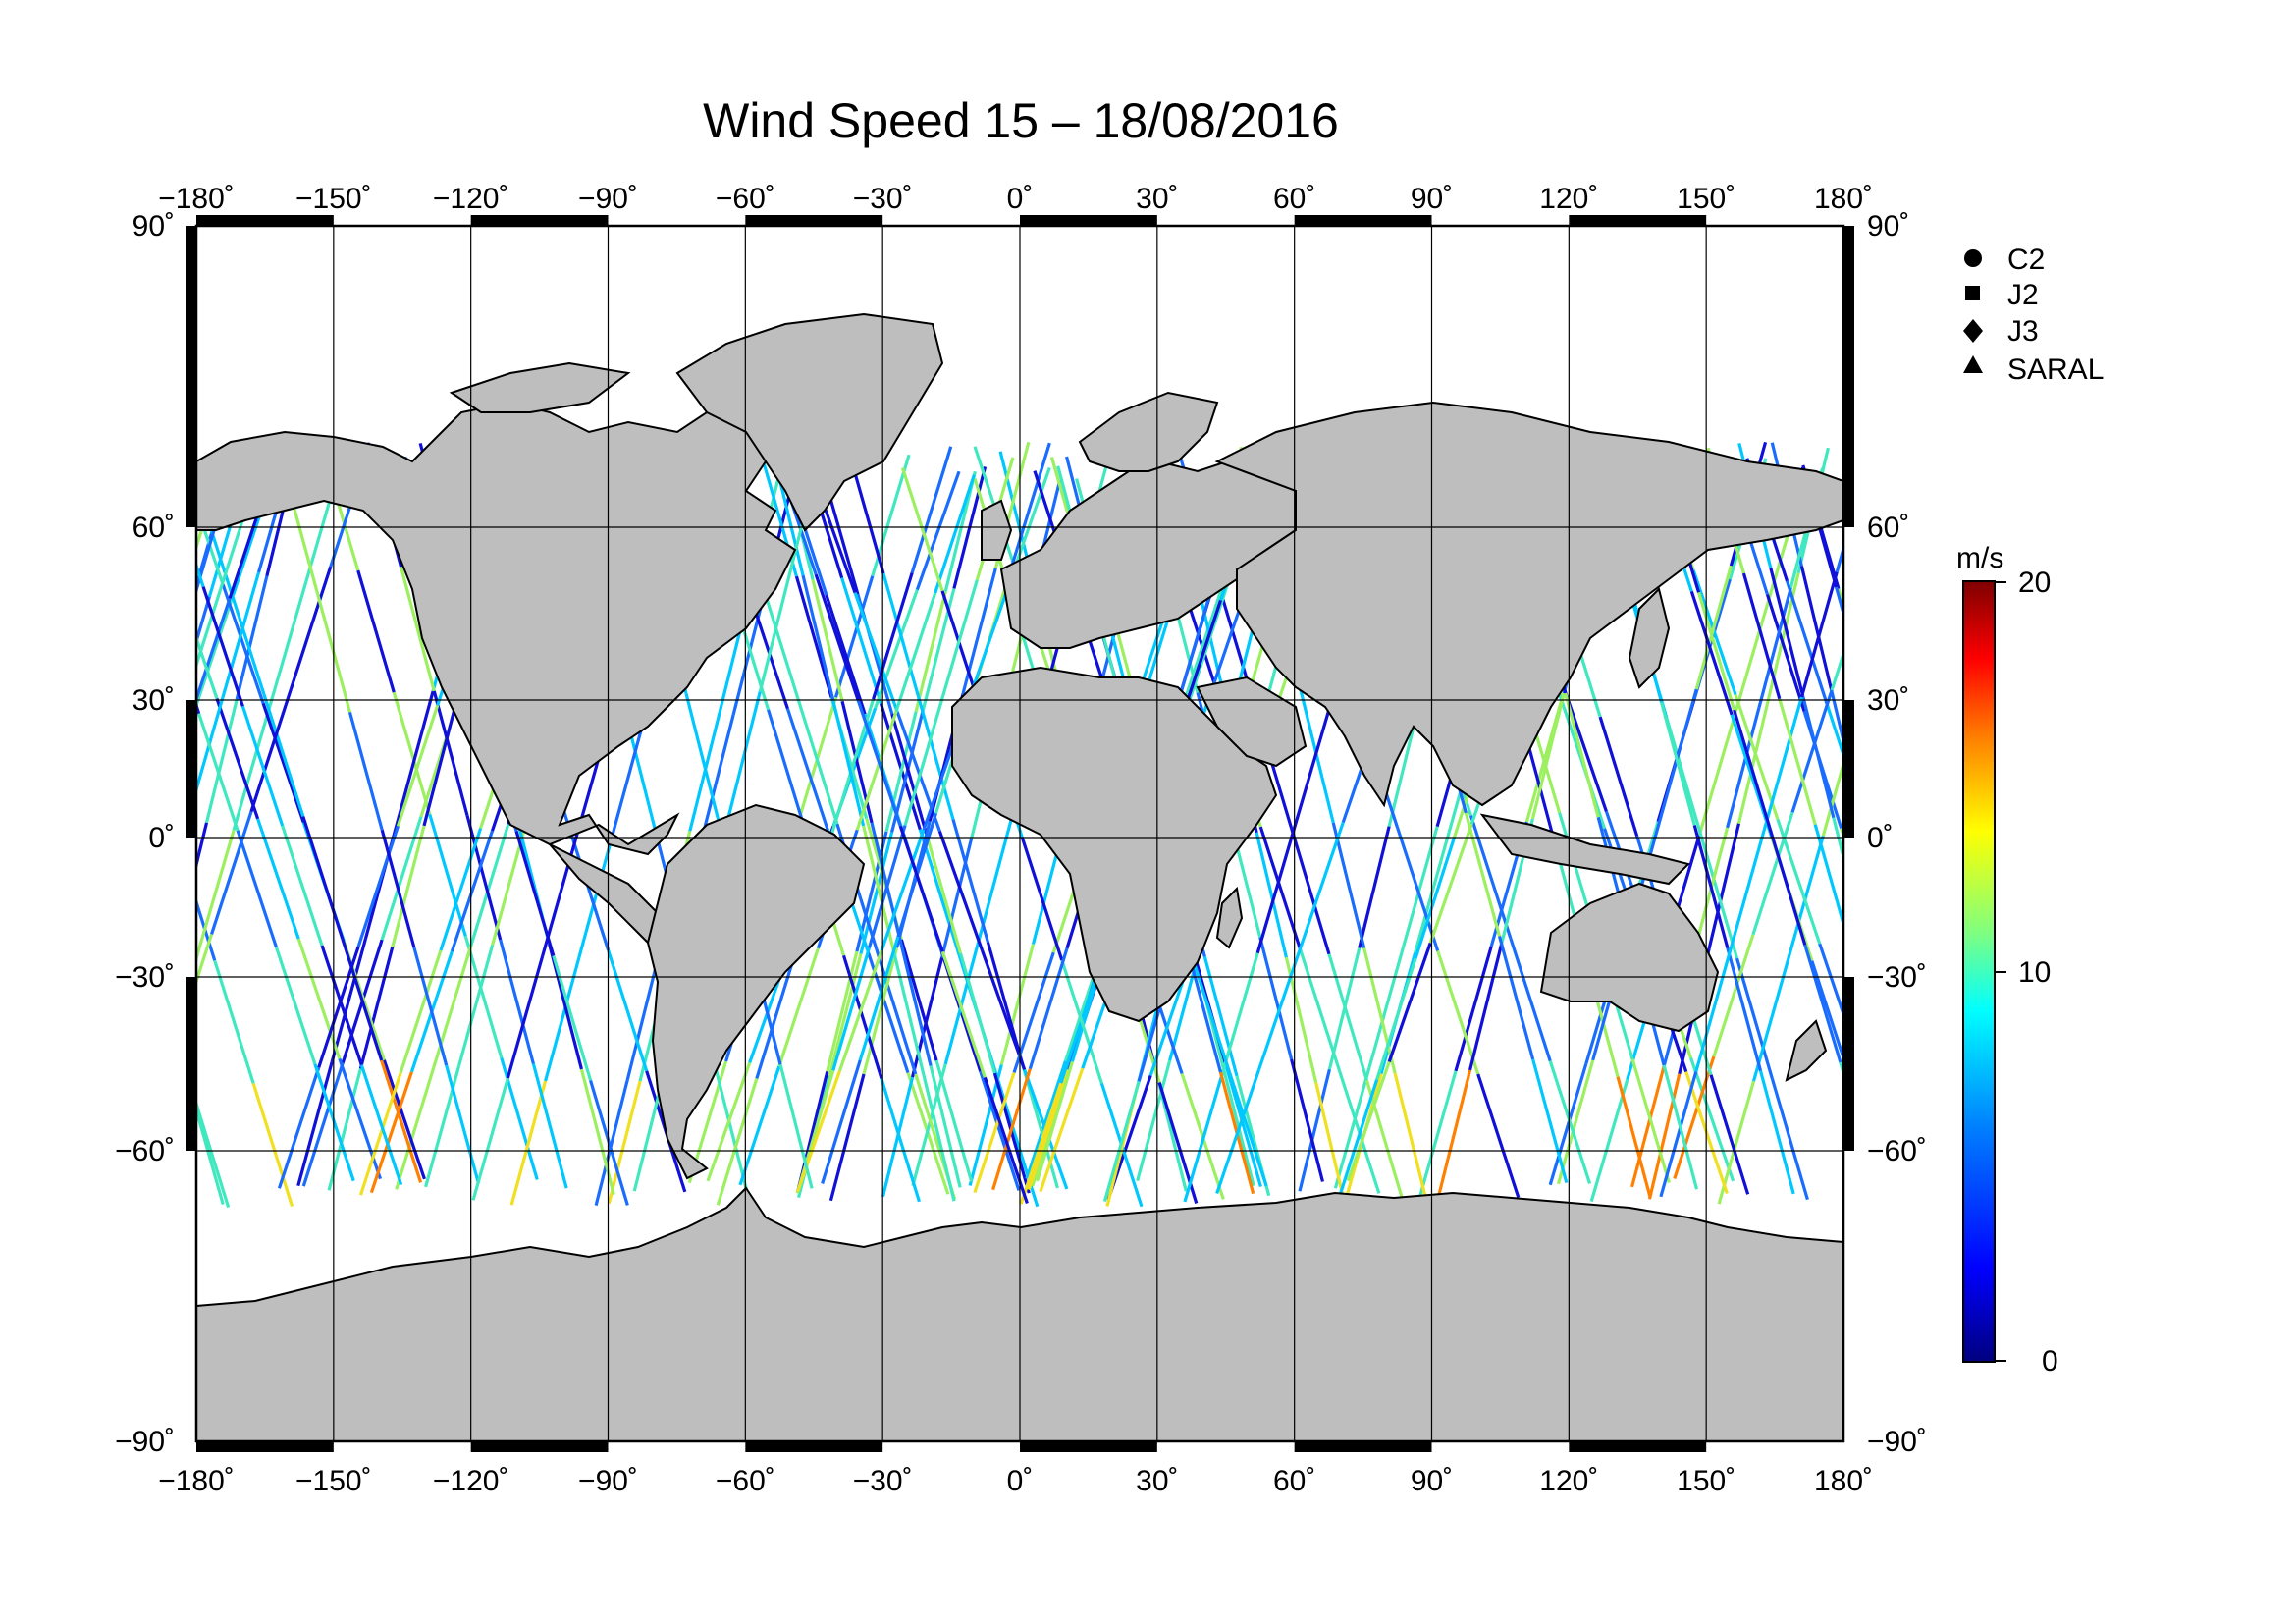 This screenshot has height=1623, width=2296. Describe the element at coordinates (2023, 295) in the screenshot. I see `legend-label-j2: J2` at that location.